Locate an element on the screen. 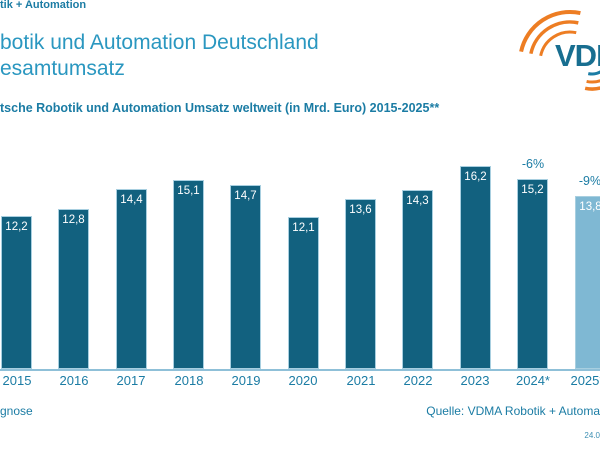  x-axis-line is located at coordinates (300, 370).